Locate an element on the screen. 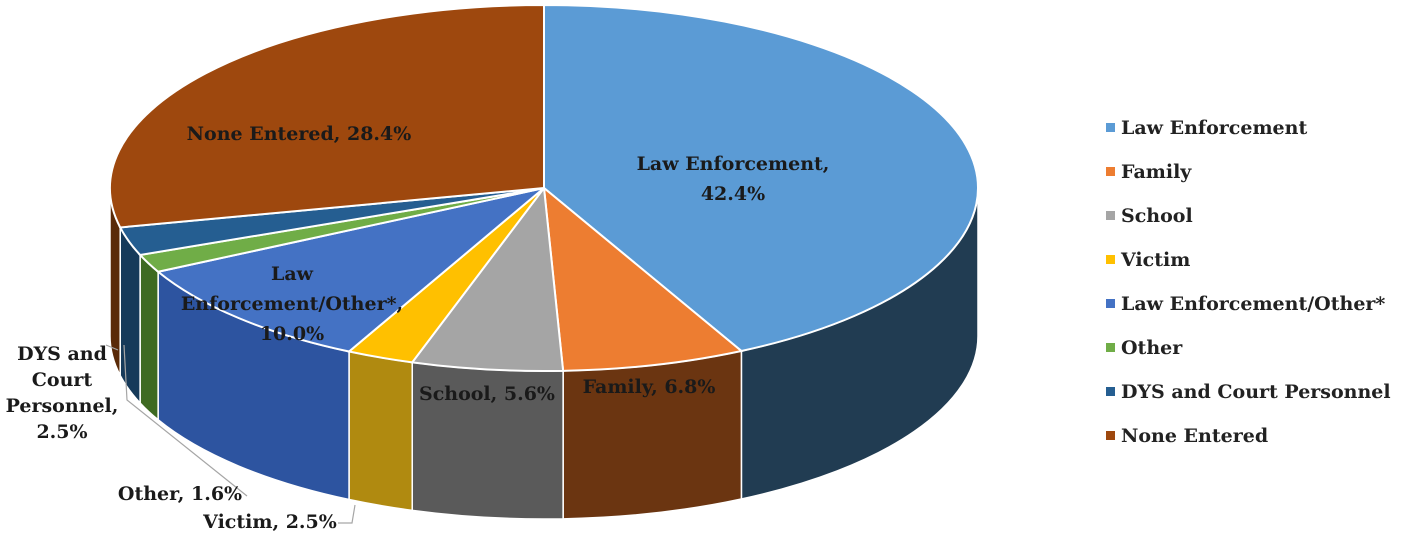 The height and width of the screenshot is (535, 1416). legend-label: Law Enforcement/Other* is located at coordinates (1253, 304).